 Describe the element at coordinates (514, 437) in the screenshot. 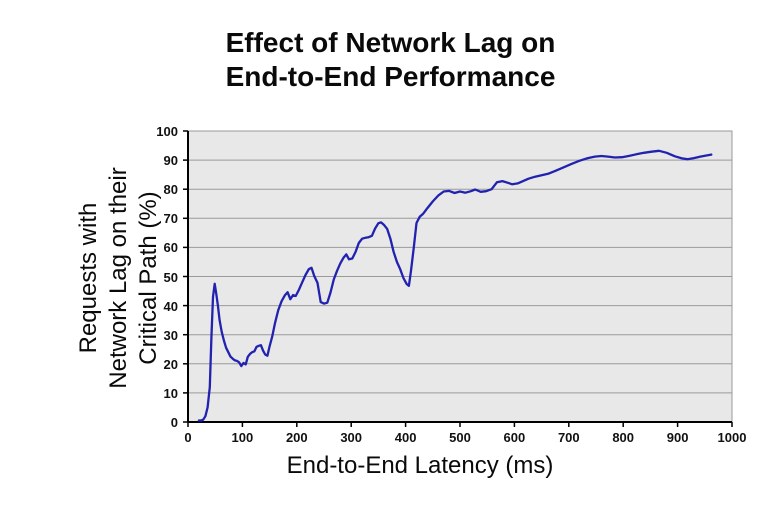

I see `x-tick-label-600: 600` at that location.